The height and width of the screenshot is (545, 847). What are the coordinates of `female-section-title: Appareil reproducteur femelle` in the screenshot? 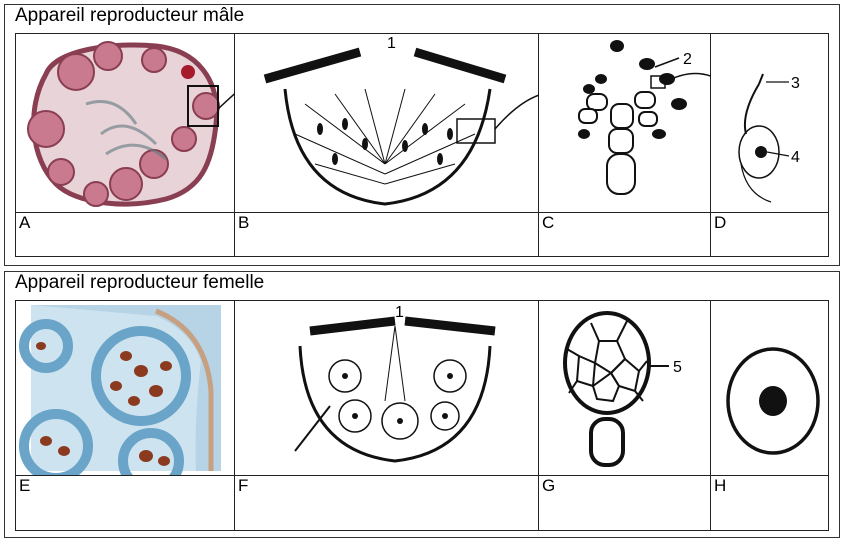 It's located at (140, 282).